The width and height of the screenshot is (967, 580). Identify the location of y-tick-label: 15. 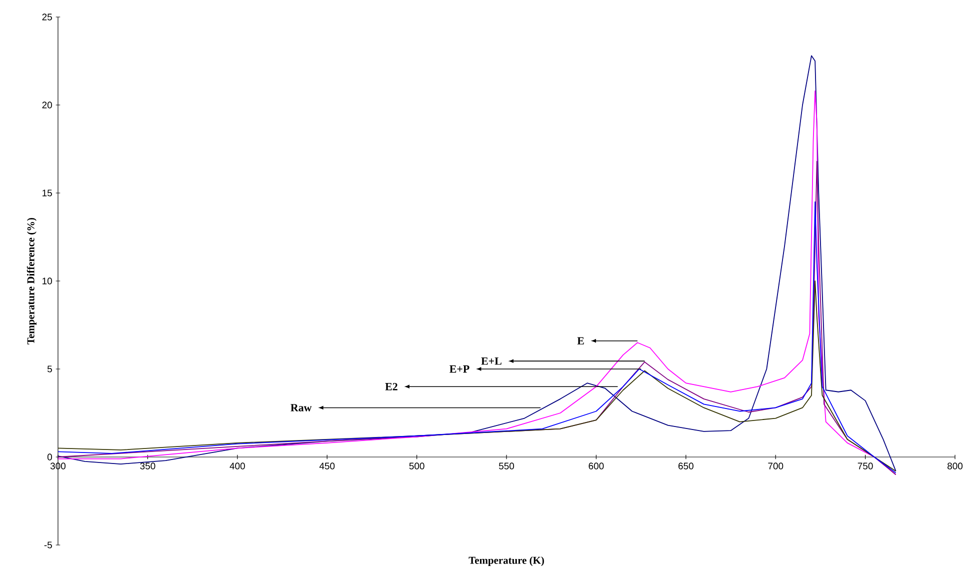
(47, 193).